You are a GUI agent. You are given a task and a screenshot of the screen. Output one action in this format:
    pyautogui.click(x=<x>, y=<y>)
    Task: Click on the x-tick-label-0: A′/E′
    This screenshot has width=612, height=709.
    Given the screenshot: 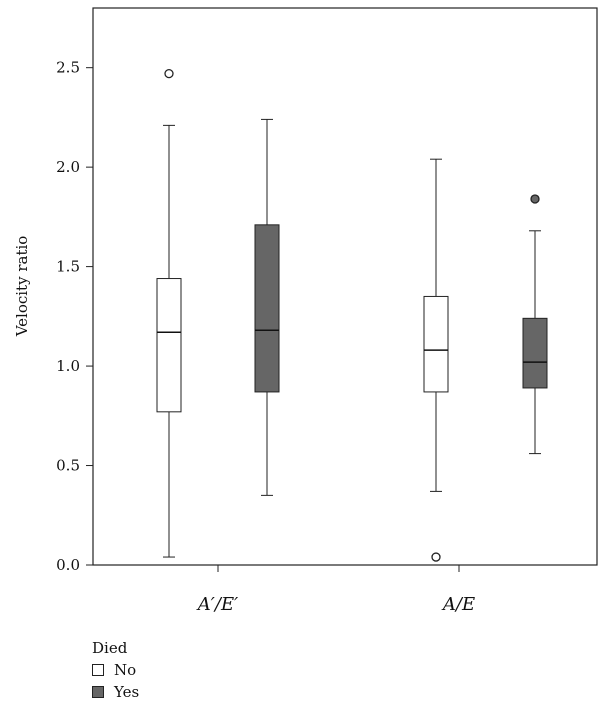 What is the action you would take?
    pyautogui.click(x=217, y=604)
    